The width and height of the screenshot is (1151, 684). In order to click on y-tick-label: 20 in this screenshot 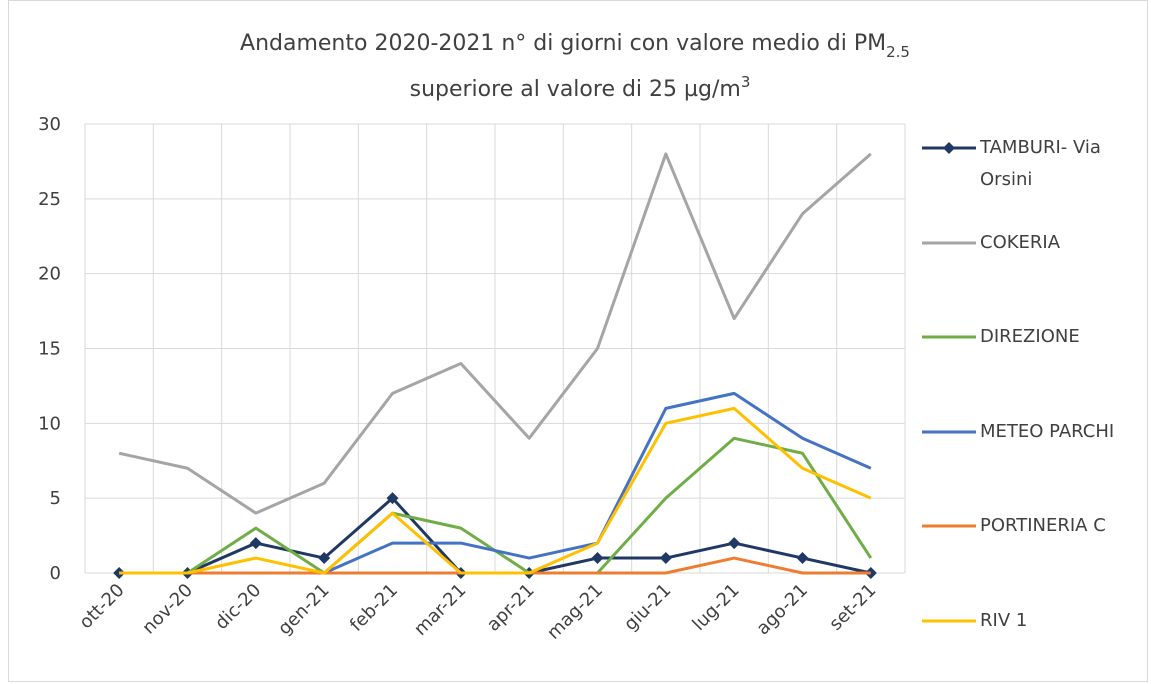, I will do `click(49, 274)`.